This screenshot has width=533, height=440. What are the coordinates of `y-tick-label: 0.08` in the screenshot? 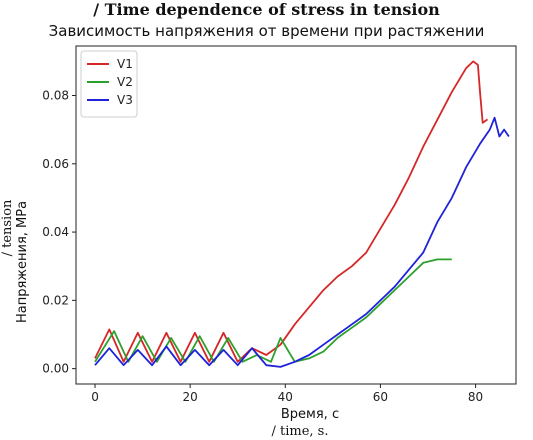 It's located at (55, 96).